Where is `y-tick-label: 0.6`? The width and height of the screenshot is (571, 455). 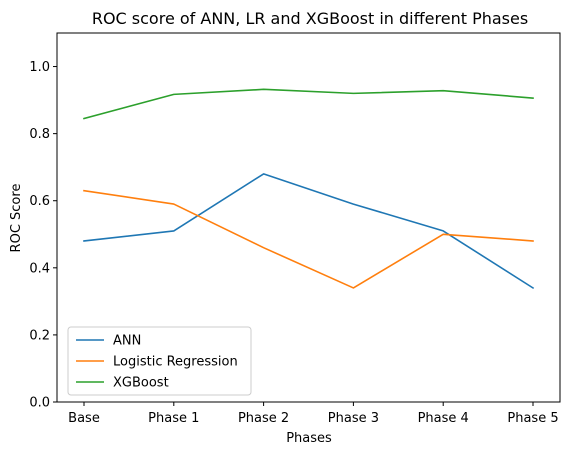 y-tick-label: 0.6 is located at coordinates (39, 201).